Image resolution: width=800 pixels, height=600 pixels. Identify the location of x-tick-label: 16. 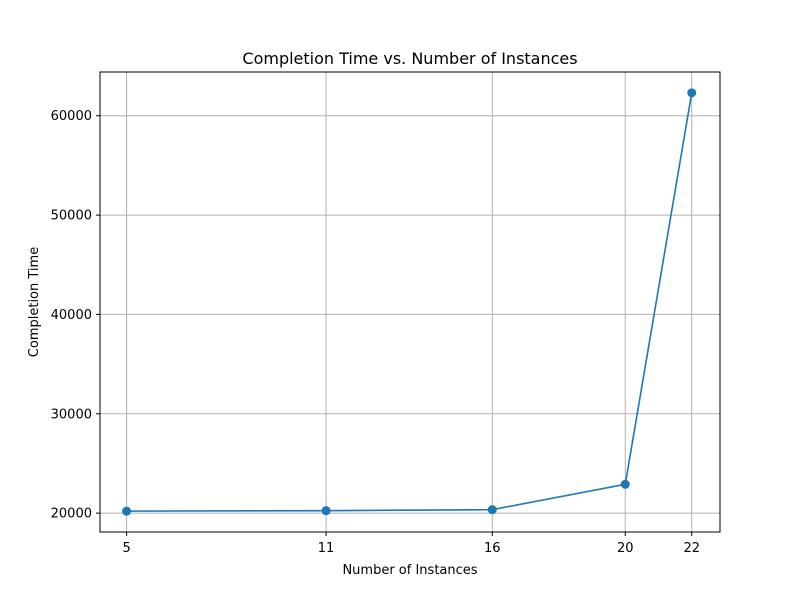
(492, 548).